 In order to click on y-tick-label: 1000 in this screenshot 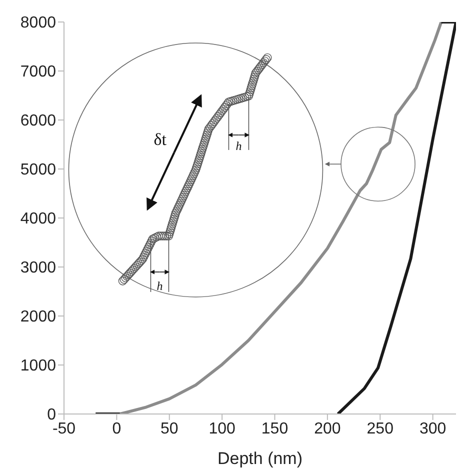, I will do `click(38, 366)`.